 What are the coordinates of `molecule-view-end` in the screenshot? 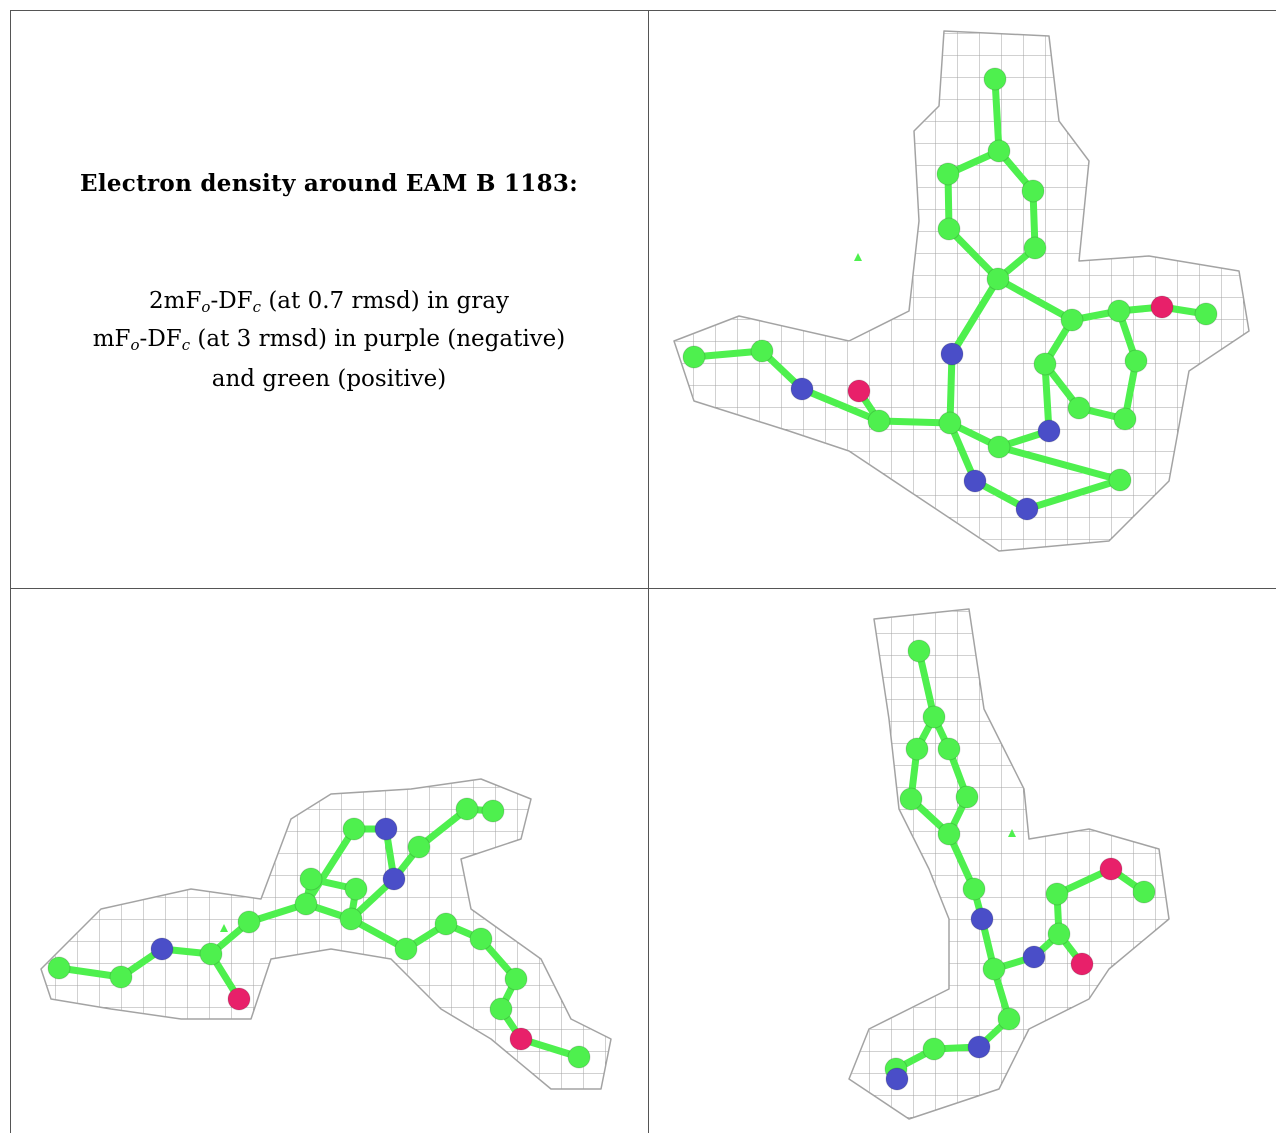 It's located at (1009, 864).